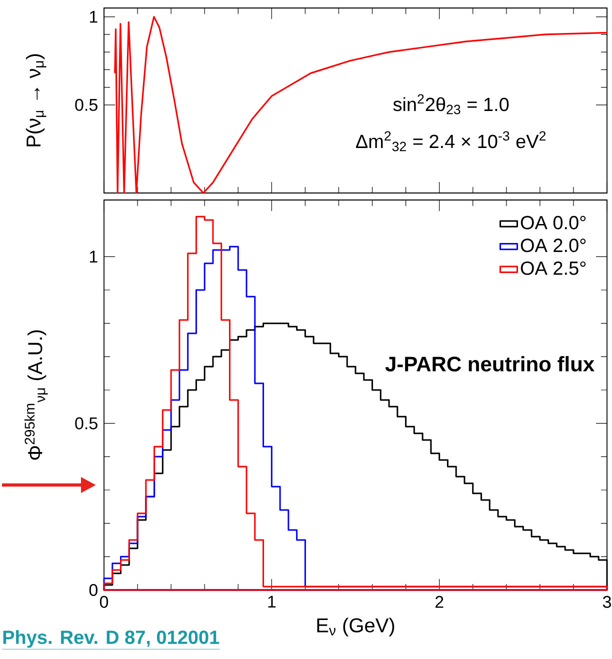 The image size is (612, 659). Describe the element at coordinates (489, 364) in the screenshot. I see `annotation: J-PARC neutrino flux` at that location.